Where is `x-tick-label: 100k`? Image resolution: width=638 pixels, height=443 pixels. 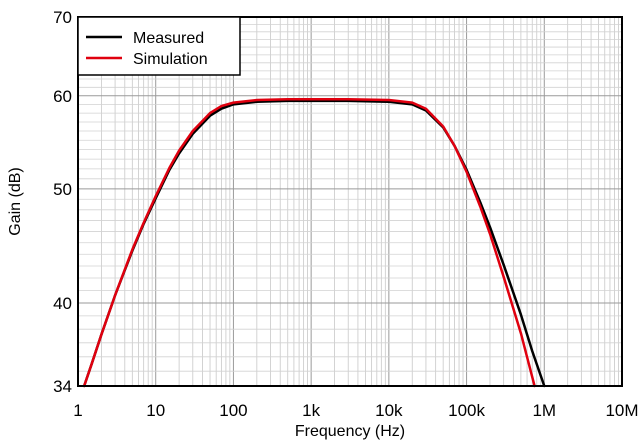 x-tick-label: 100k is located at coordinates (466, 410).